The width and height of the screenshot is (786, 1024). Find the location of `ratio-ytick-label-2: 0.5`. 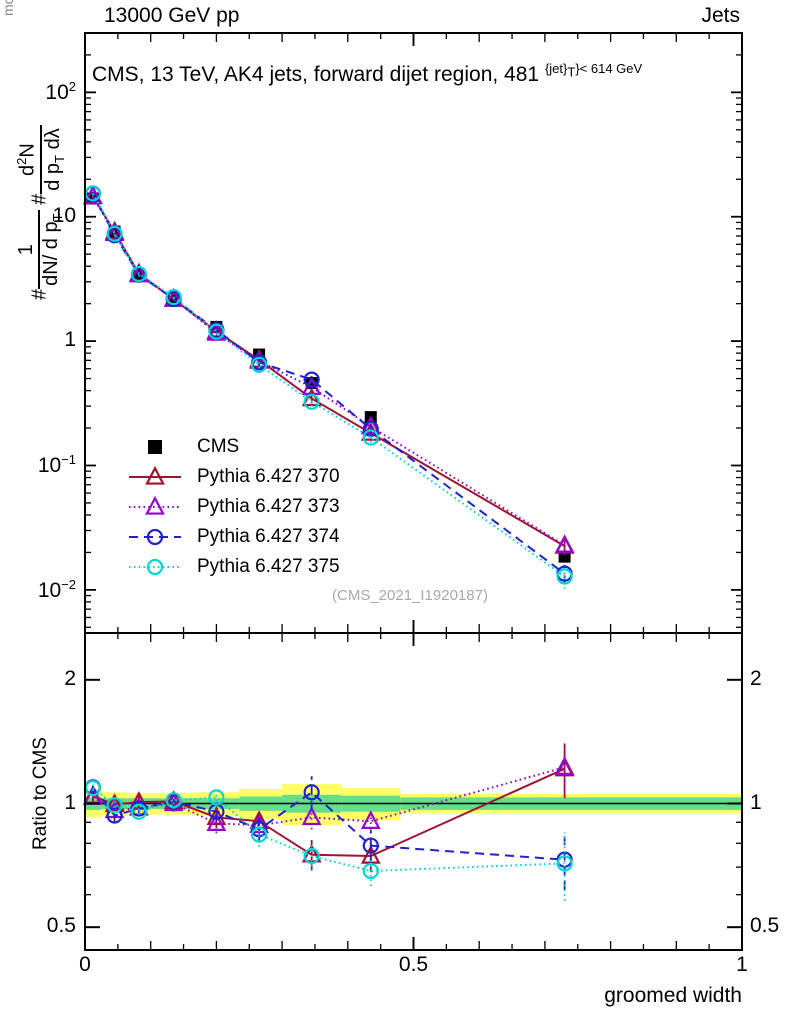

ratio-ytick-label-2: 0.5 is located at coordinates (61, 926).